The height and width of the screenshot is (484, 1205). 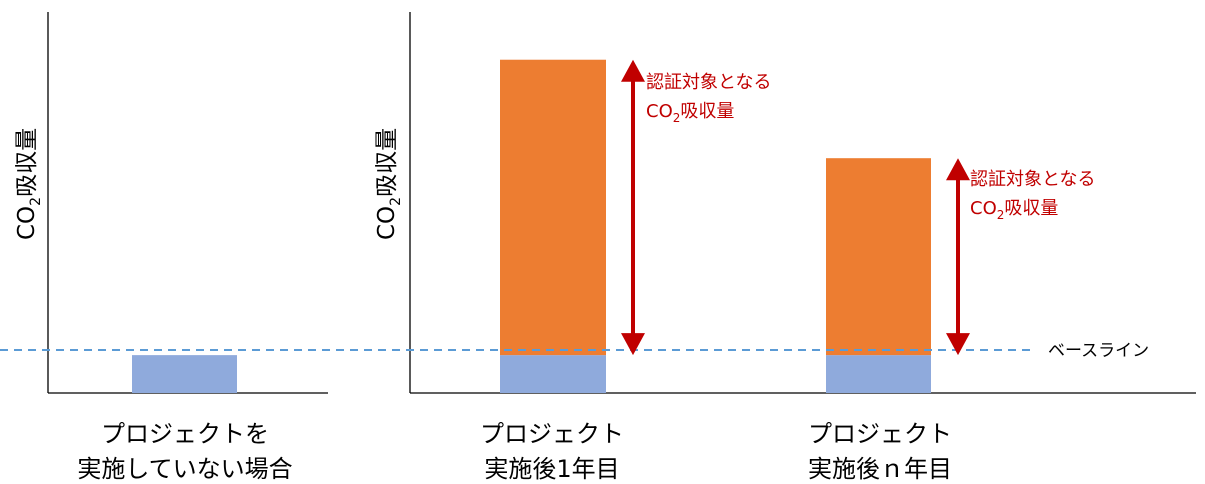 What do you see at coordinates (983, 208) in the screenshot?
I see `annotation-2-co: CO` at bounding box center [983, 208].